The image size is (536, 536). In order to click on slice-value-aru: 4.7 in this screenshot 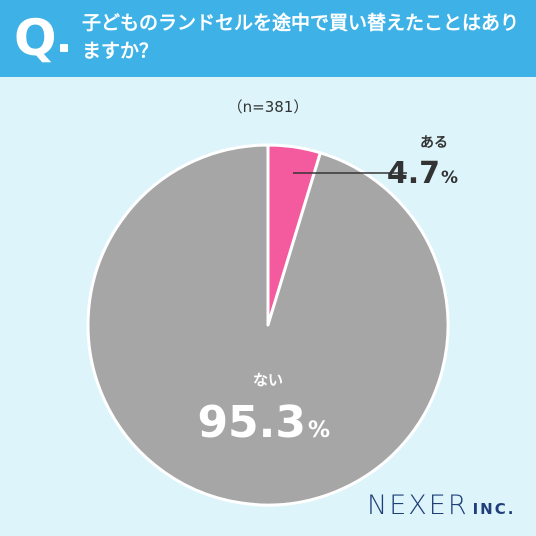, I will do `click(413, 173)`.